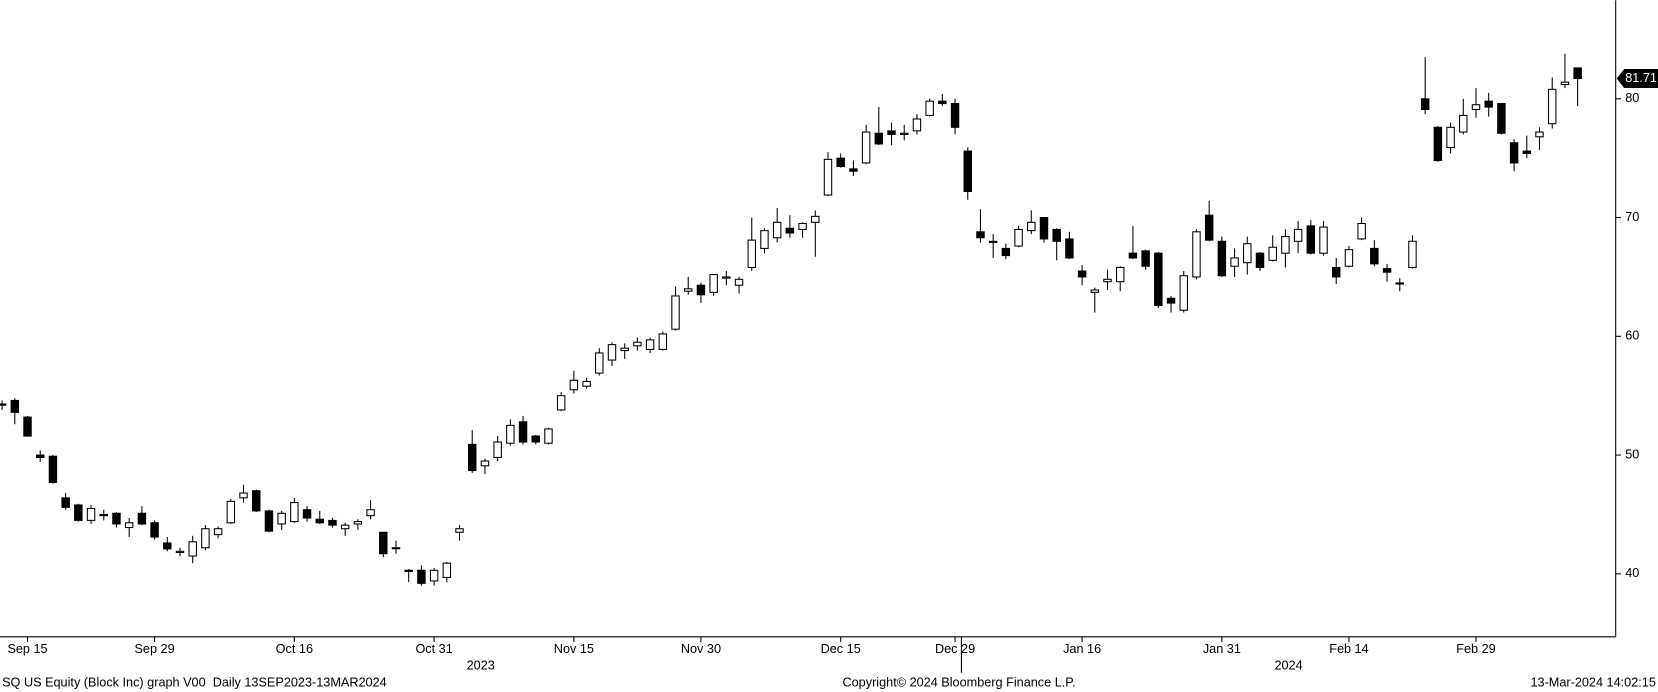  Describe the element at coordinates (1632, 454) in the screenshot. I see `y-tick-label: 50` at that location.